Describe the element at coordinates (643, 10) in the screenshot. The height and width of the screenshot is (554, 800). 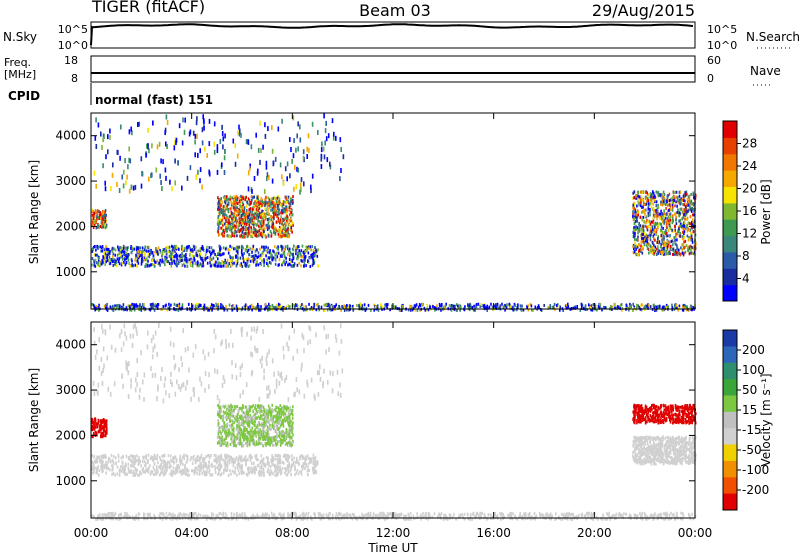
I see `date-label: 29/Aug/2015` at that location.